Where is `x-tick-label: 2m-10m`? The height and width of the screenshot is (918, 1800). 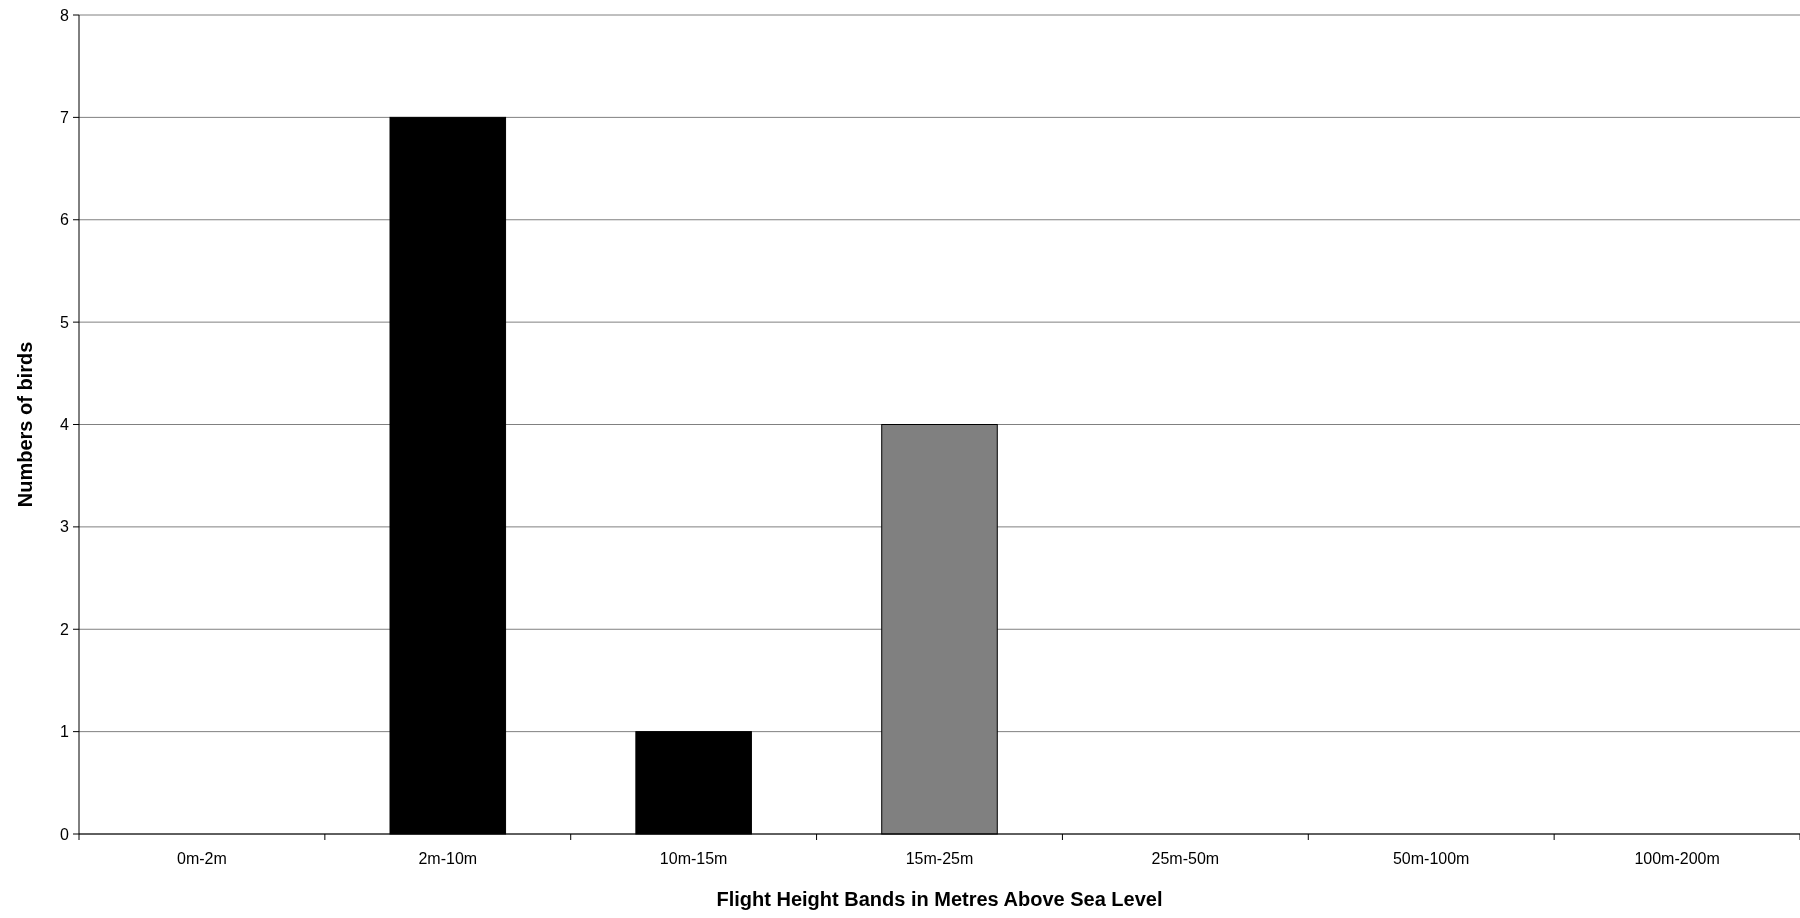 x-tick-label: 2m-10m is located at coordinates (448, 858).